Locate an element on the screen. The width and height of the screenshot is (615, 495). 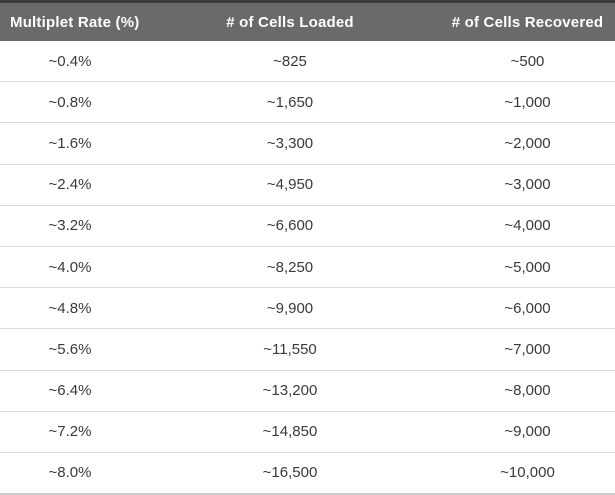
table-row: ~6.4% ~13,200 ~8,000 is located at coordinates (307, 390).